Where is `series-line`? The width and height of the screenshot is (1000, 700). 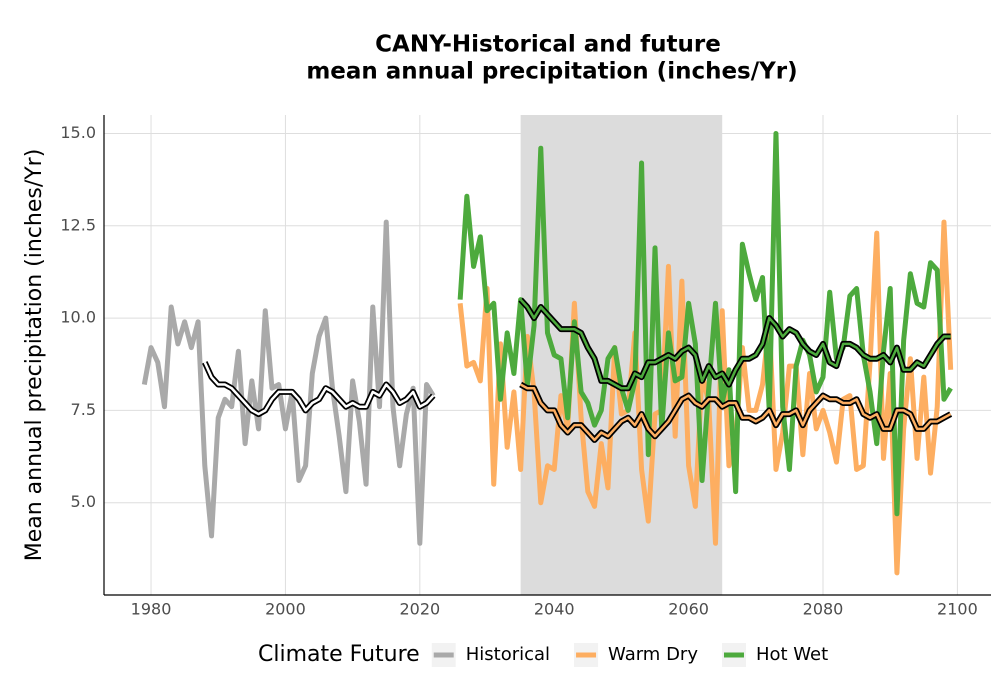
series-line is located at coordinates (288, 382).